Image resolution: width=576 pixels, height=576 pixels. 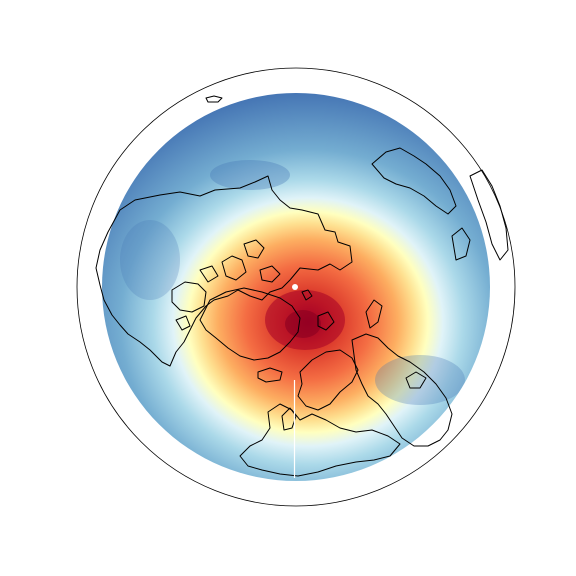 I want to click on coastline-alaska, so click(x=414, y=181).